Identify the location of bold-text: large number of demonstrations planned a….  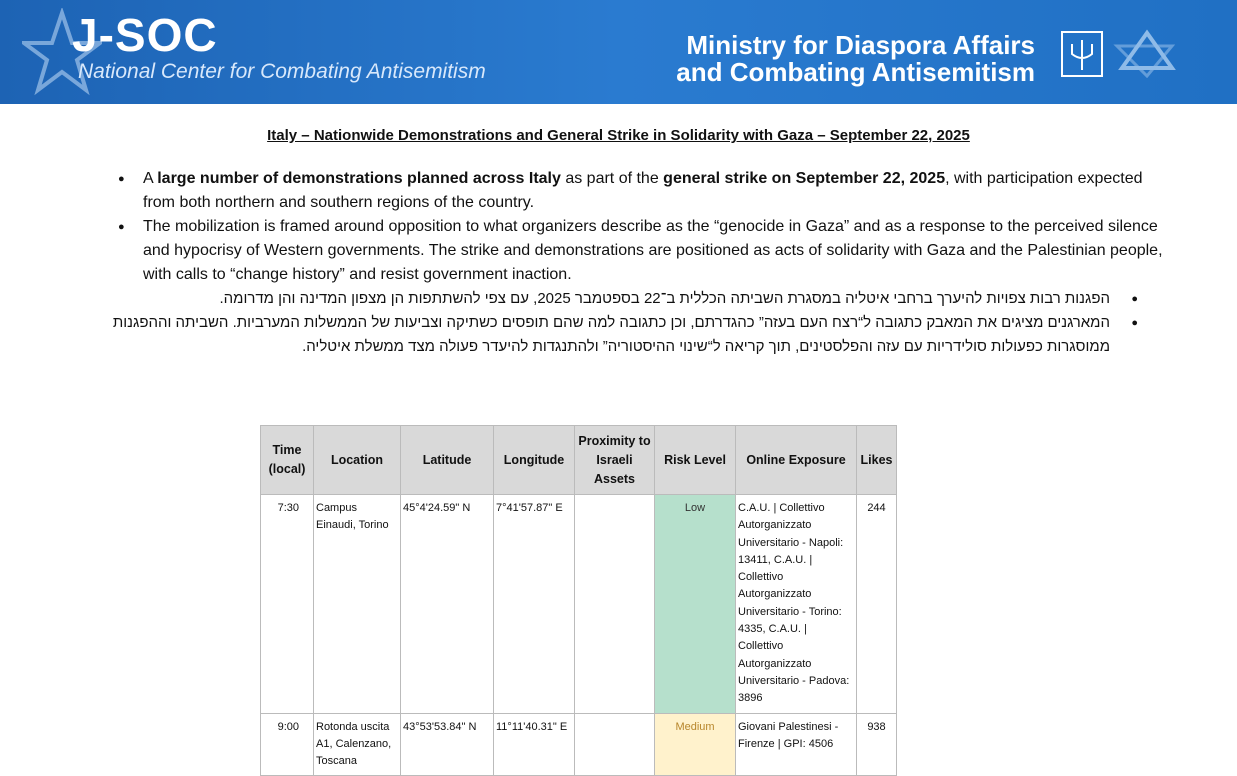
(359, 178).